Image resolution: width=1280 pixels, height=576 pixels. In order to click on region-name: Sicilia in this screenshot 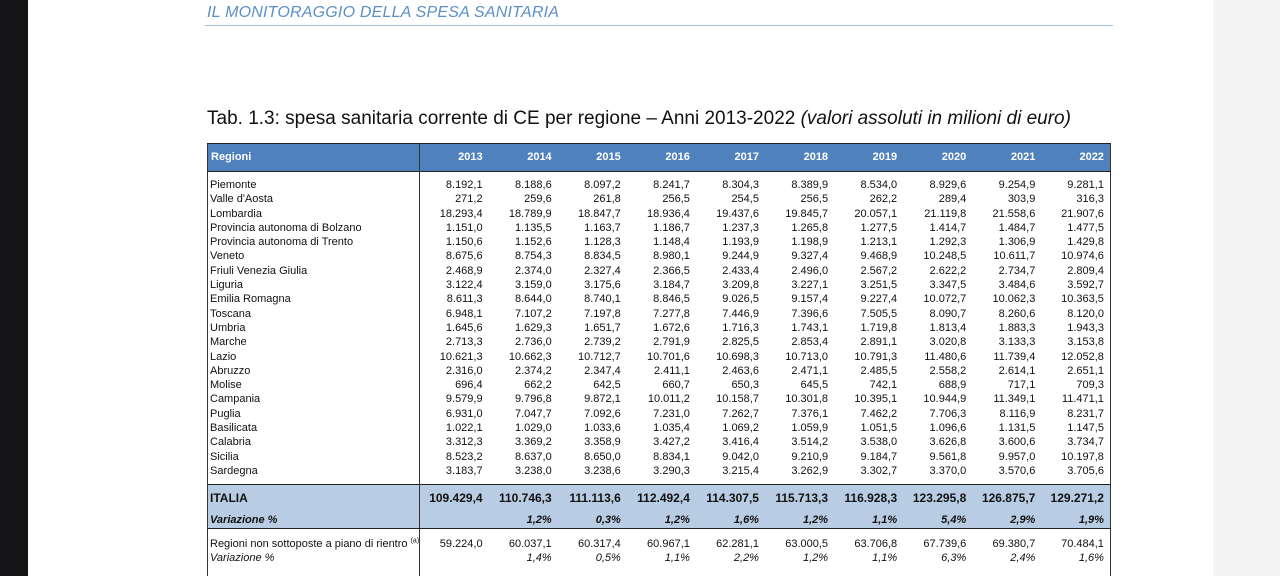, I will do `click(313, 456)`.